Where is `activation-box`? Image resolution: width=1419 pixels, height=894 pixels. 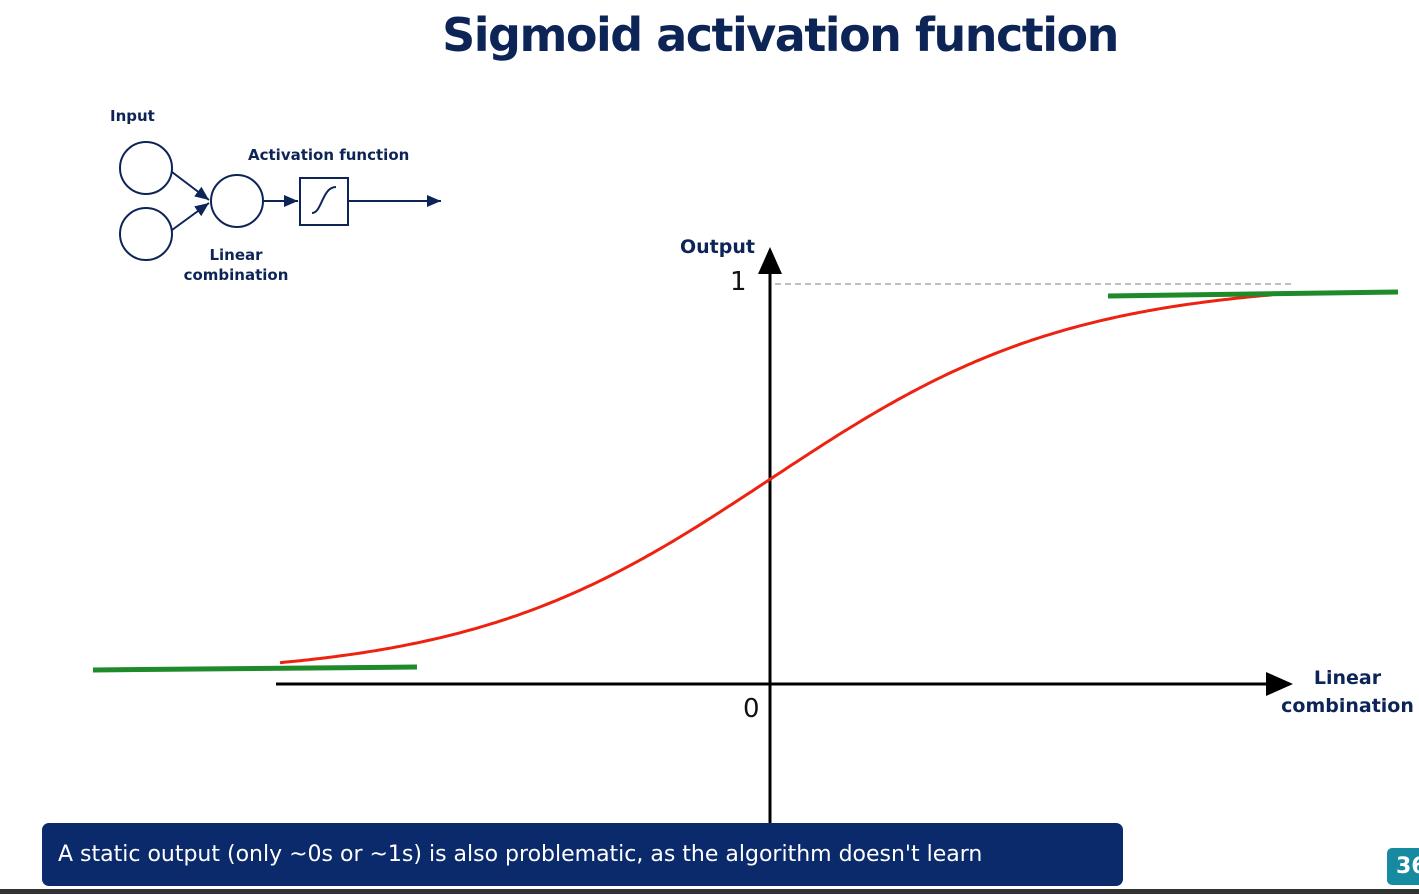
activation-box is located at coordinates (324, 201).